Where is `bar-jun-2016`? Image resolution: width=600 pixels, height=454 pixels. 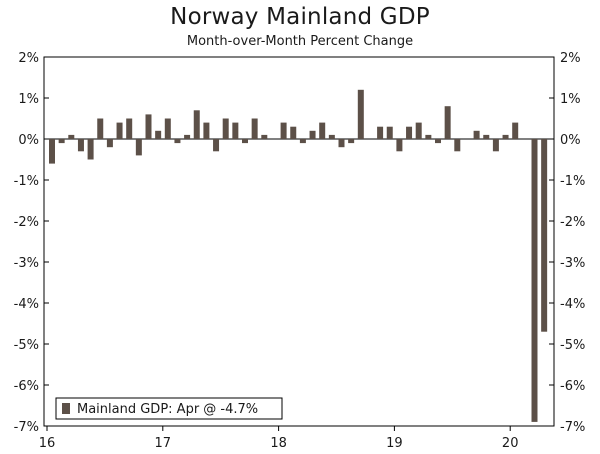 bar-jun-2016 is located at coordinates (100, 128).